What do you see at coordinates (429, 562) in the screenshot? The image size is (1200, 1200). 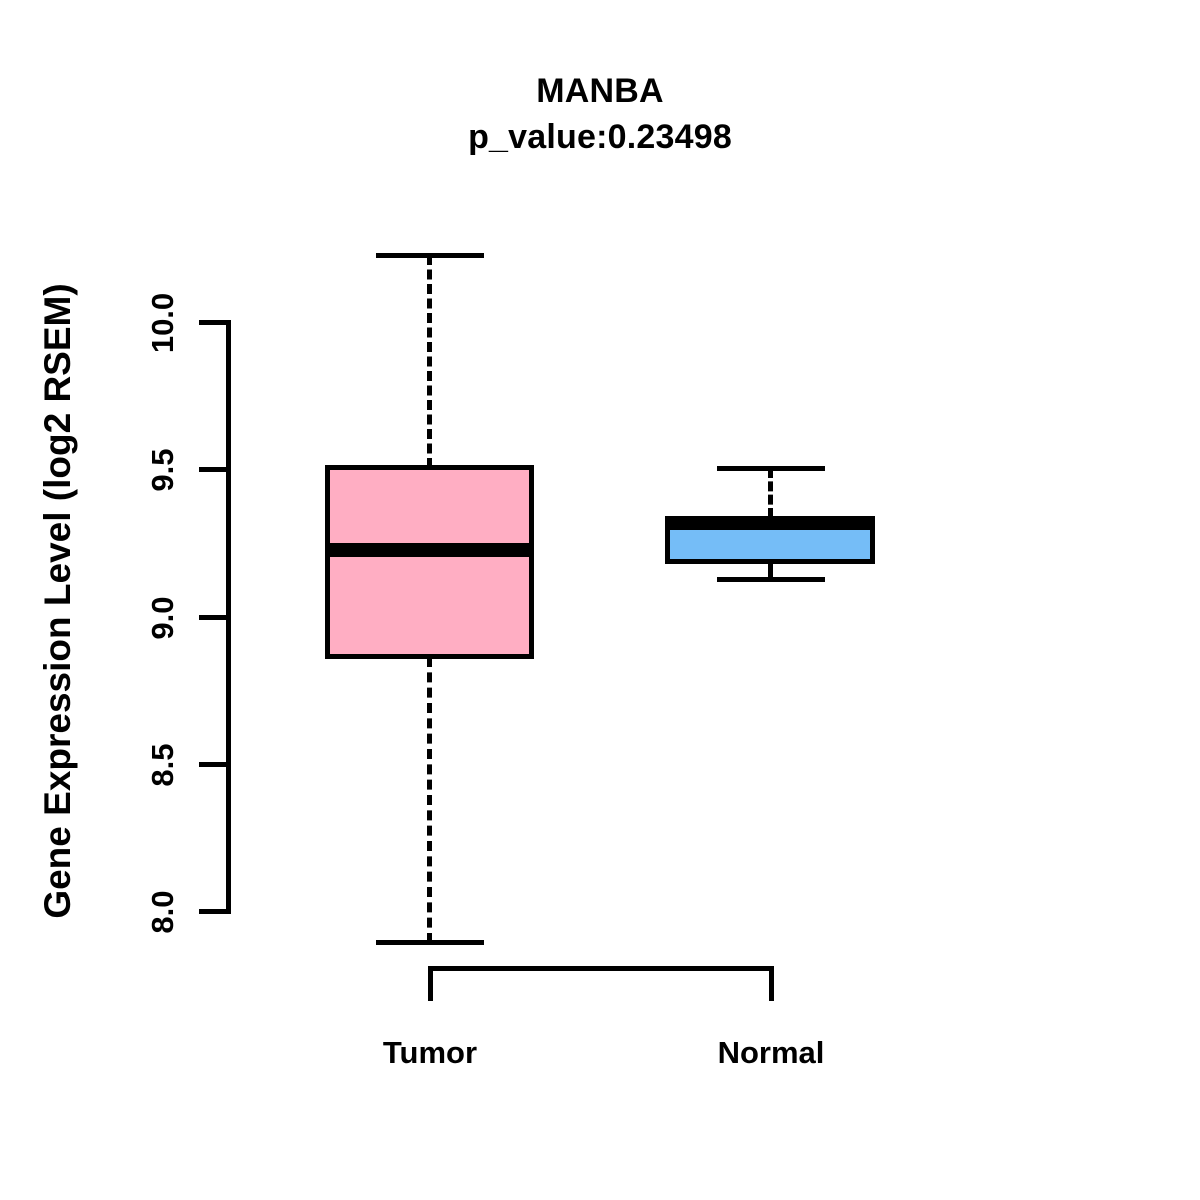 I see `tumor-box` at bounding box center [429, 562].